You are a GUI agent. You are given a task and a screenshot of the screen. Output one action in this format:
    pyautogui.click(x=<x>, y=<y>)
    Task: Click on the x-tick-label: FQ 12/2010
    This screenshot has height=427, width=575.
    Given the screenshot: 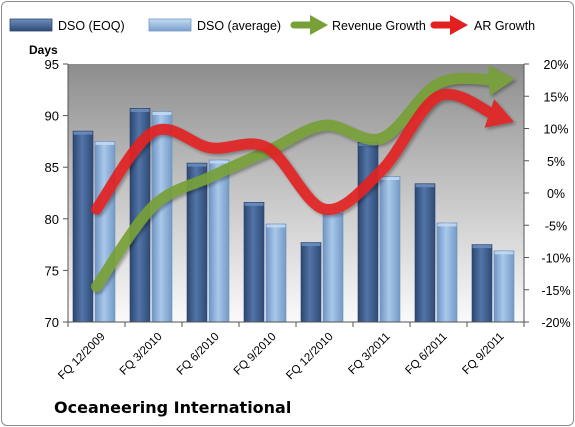 What is the action you would take?
    pyautogui.click(x=309, y=356)
    